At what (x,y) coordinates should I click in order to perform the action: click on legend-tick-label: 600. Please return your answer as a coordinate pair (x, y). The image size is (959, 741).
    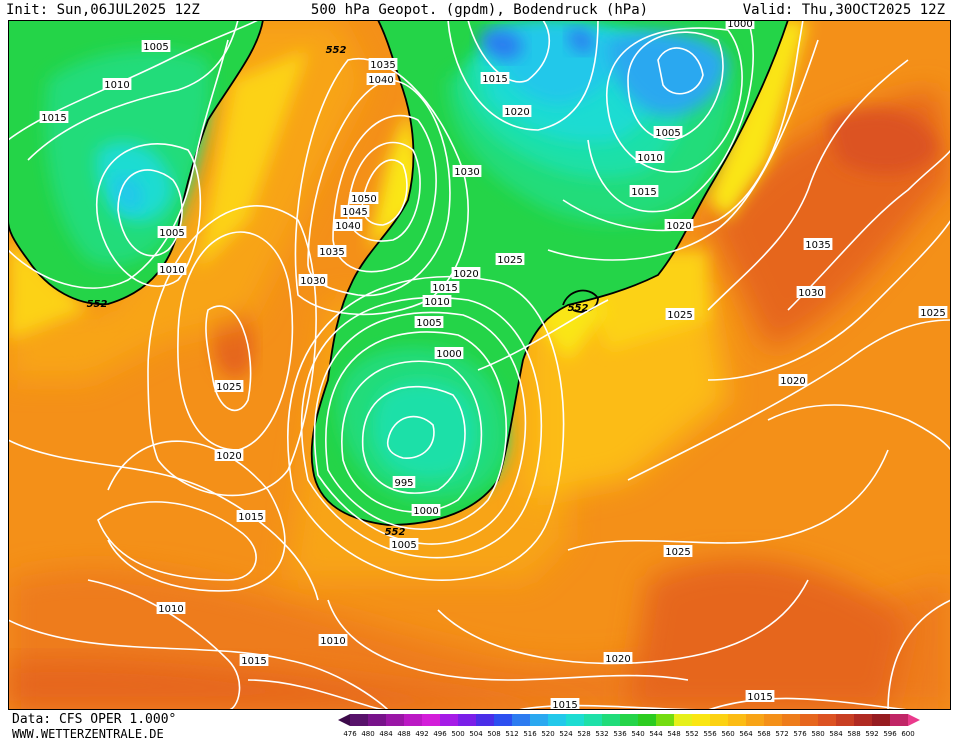
    Looking at the image, I should click on (907, 734).